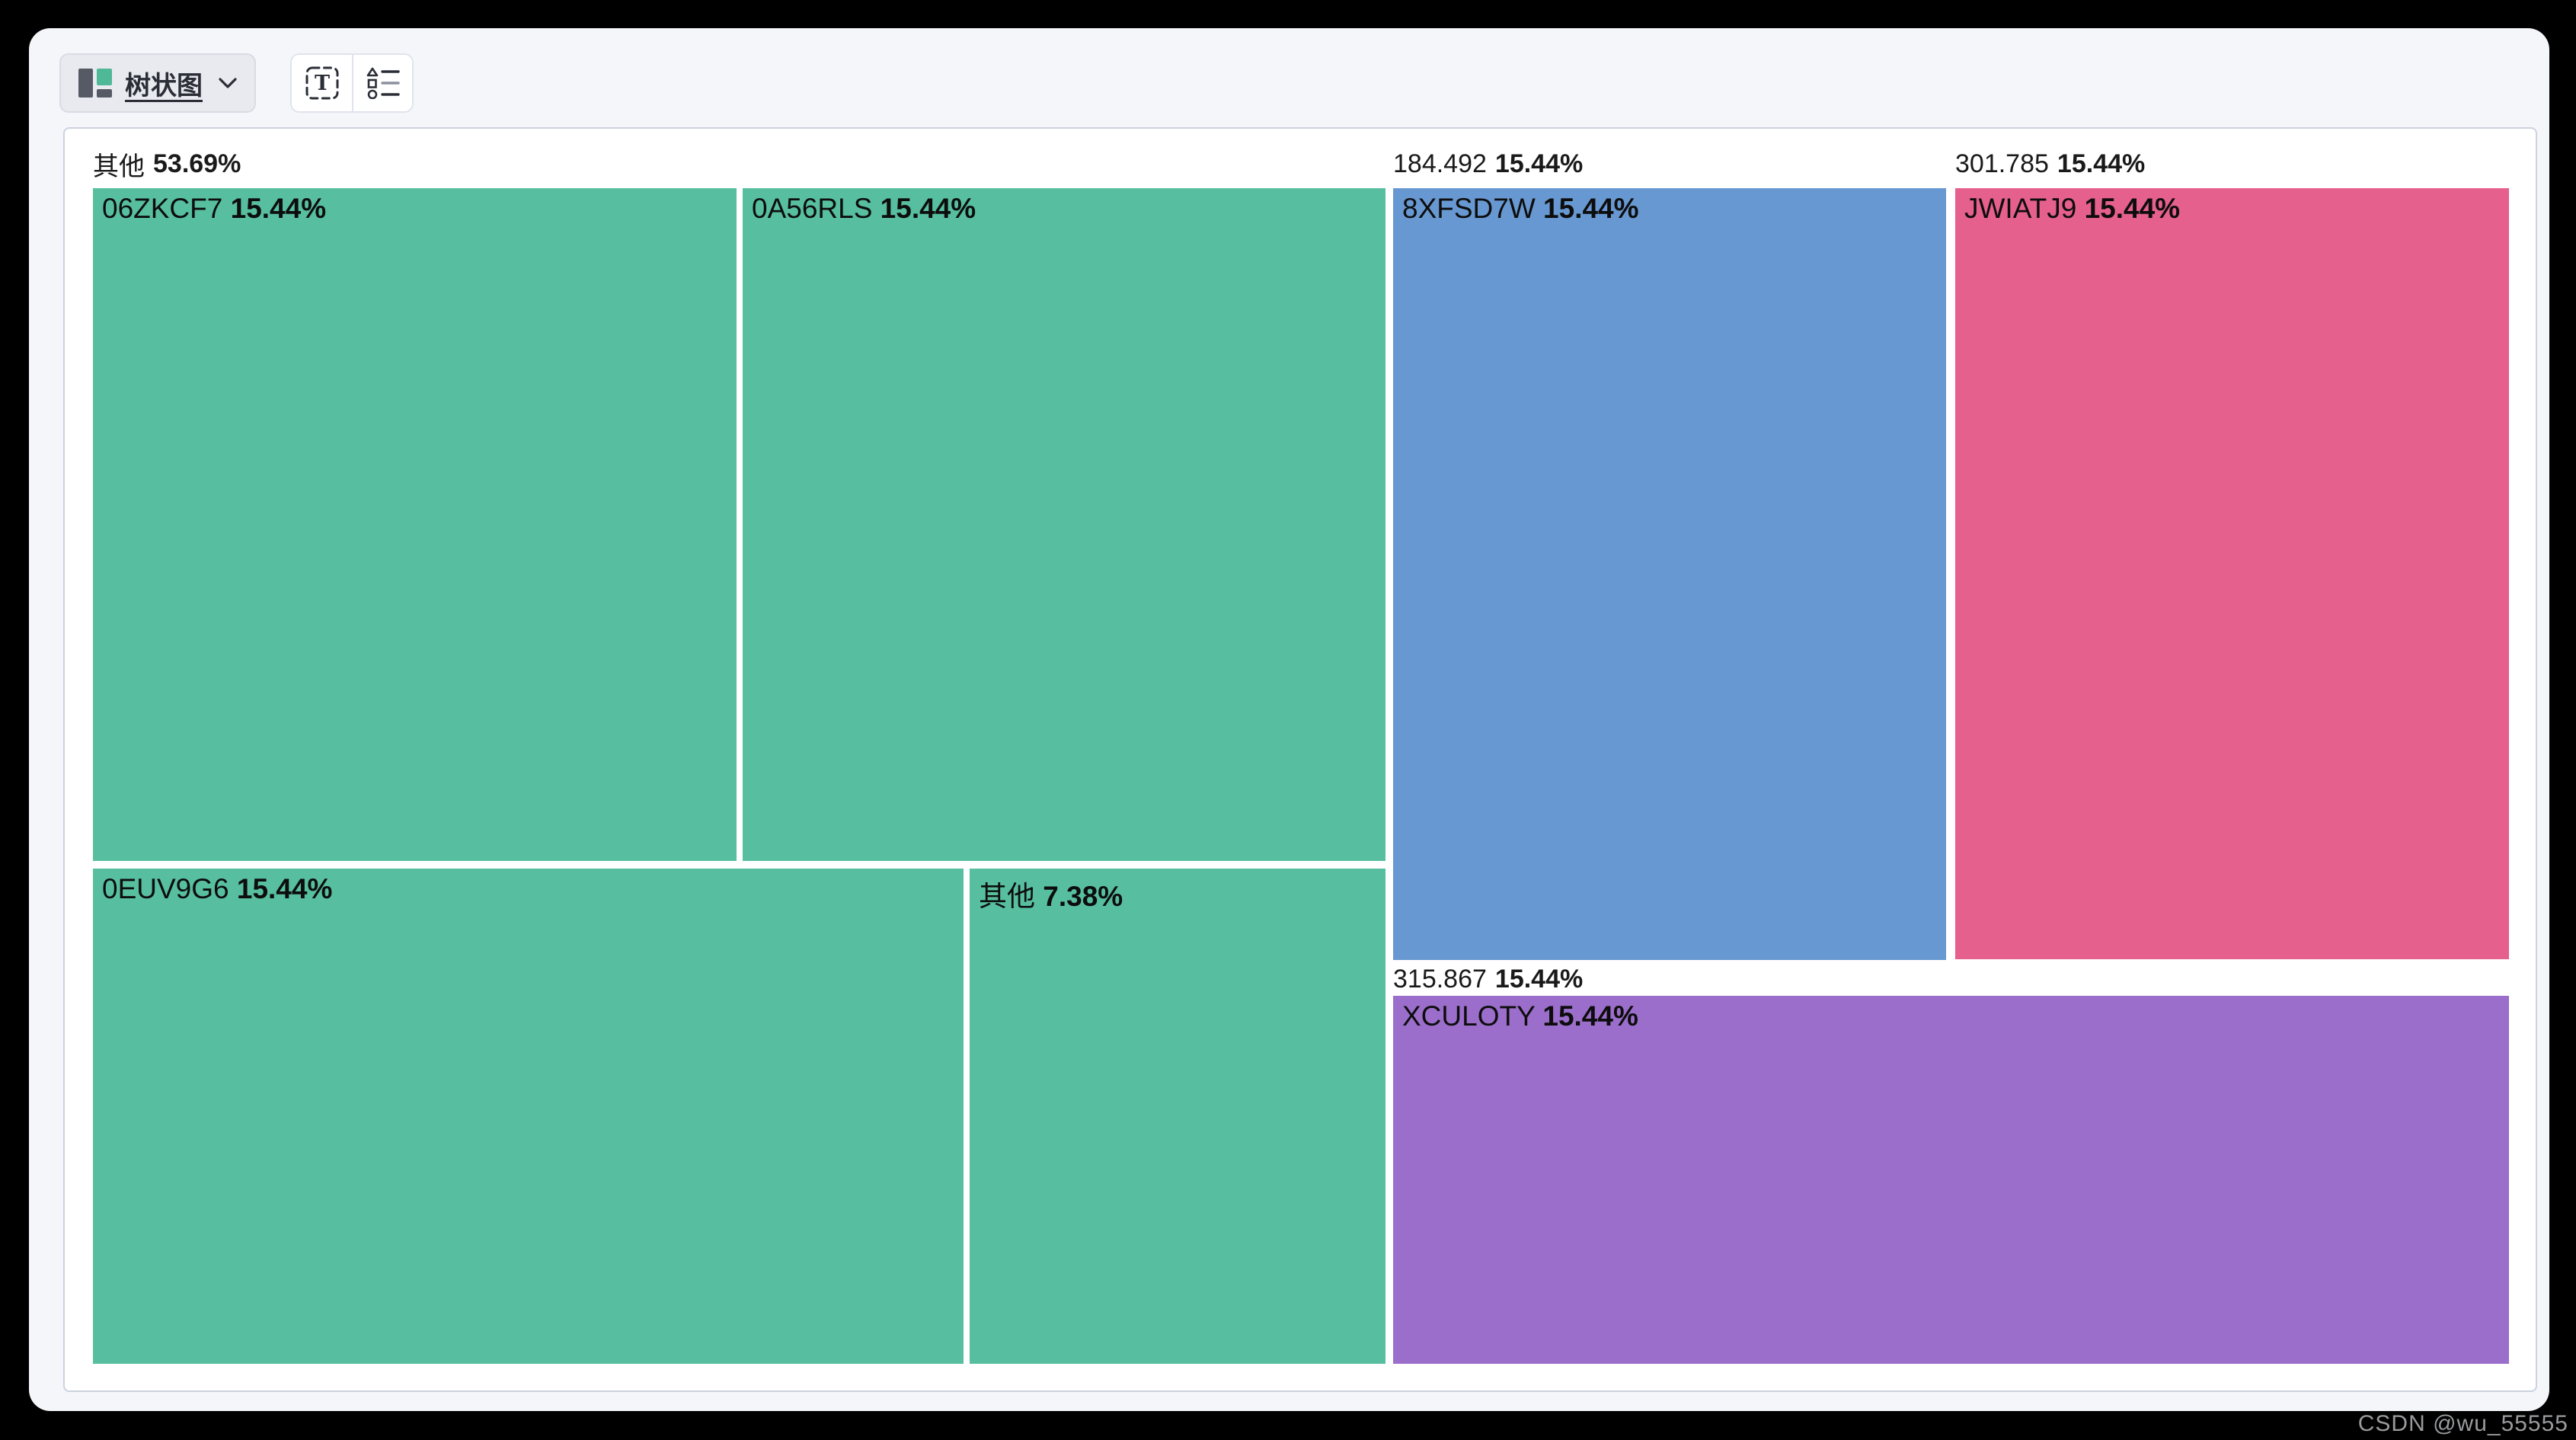  Describe the element at coordinates (1489, 163) in the screenshot. I see `treemap-group-header-1: 184.492 15.44%` at that location.